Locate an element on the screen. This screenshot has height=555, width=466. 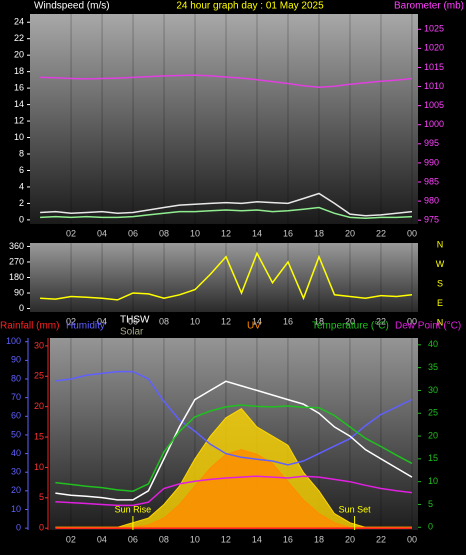
y3-tick-label: 20 is located at coordinates (39, 406).